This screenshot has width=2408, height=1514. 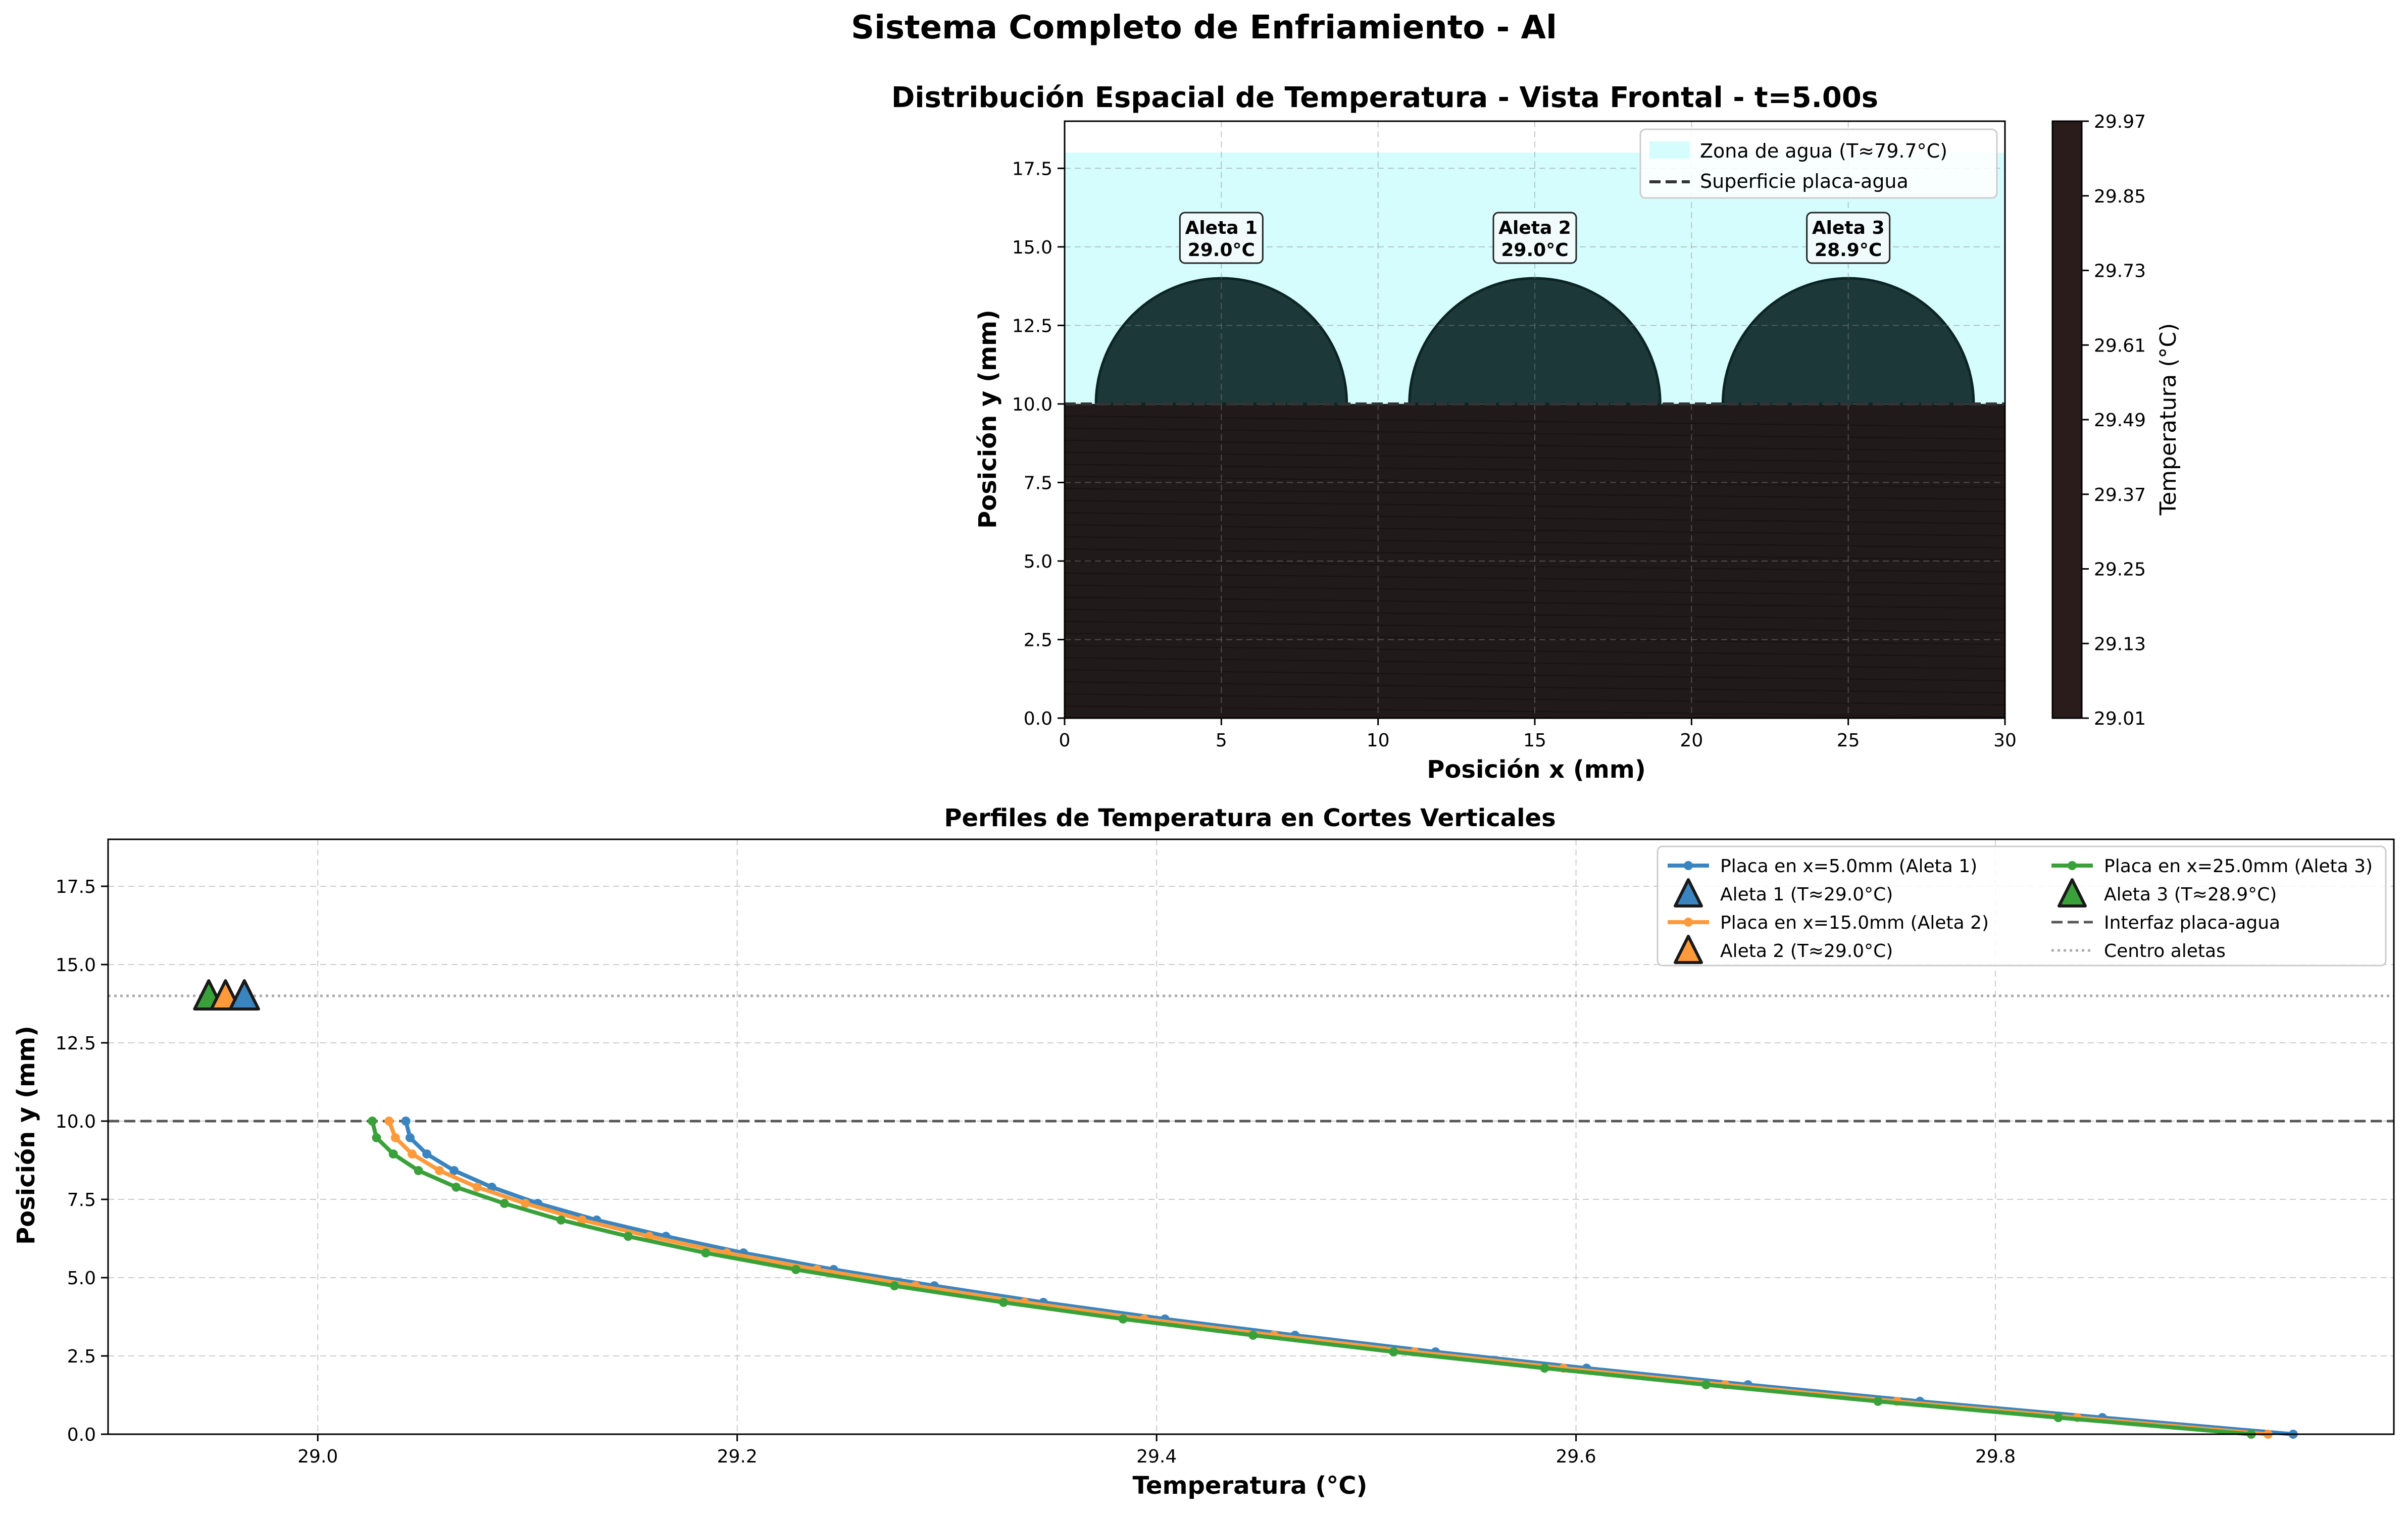 I want to click on x-tick-label: 0, so click(x=1065, y=740).